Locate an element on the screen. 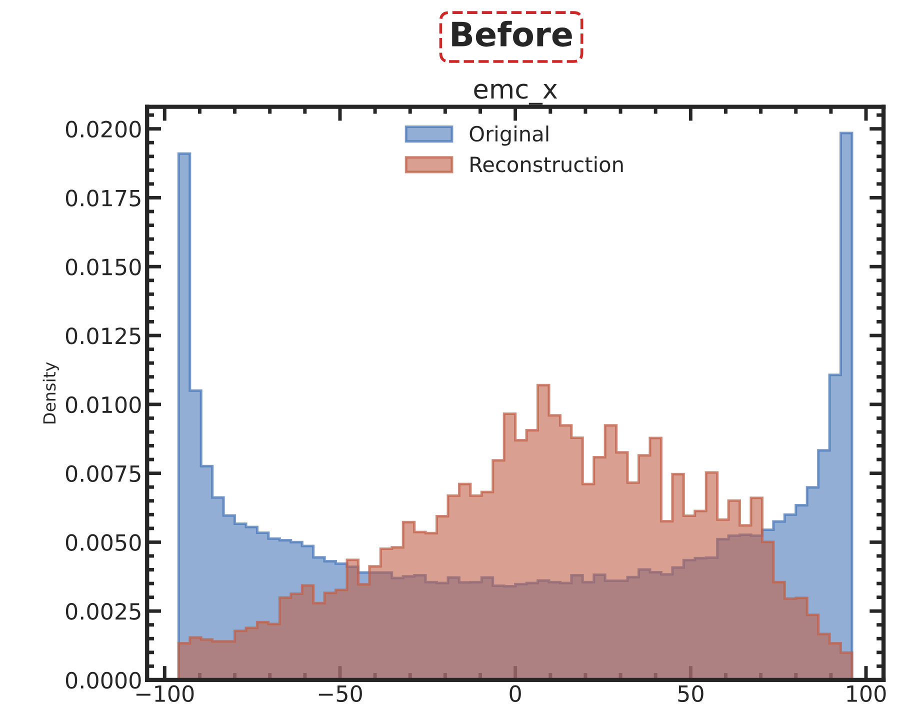 The image size is (897, 712). y-tick-label: 0.0200 is located at coordinates (103, 129).